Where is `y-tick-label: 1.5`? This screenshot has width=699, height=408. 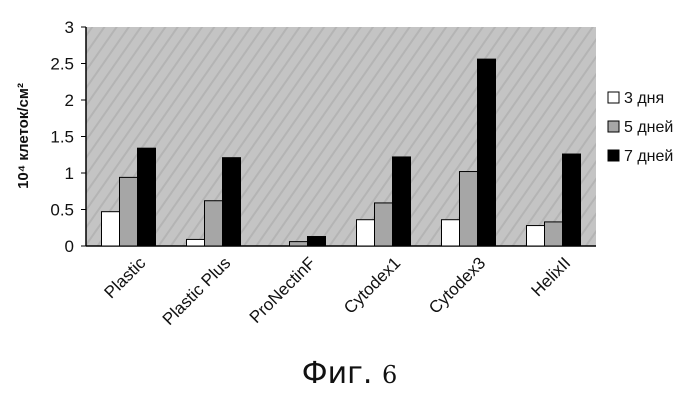 y-tick-label: 1.5 is located at coordinates (62, 137).